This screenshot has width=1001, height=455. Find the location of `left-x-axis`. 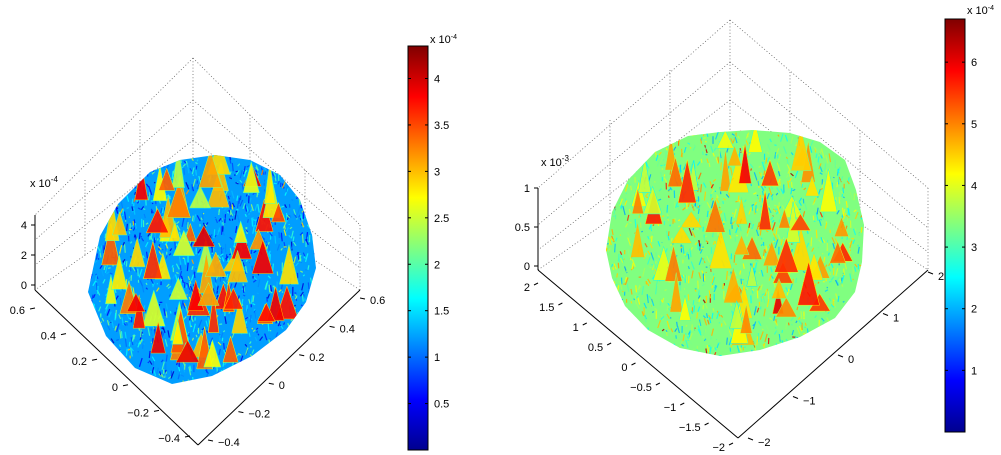

left-x-axis is located at coordinates (116, 367).